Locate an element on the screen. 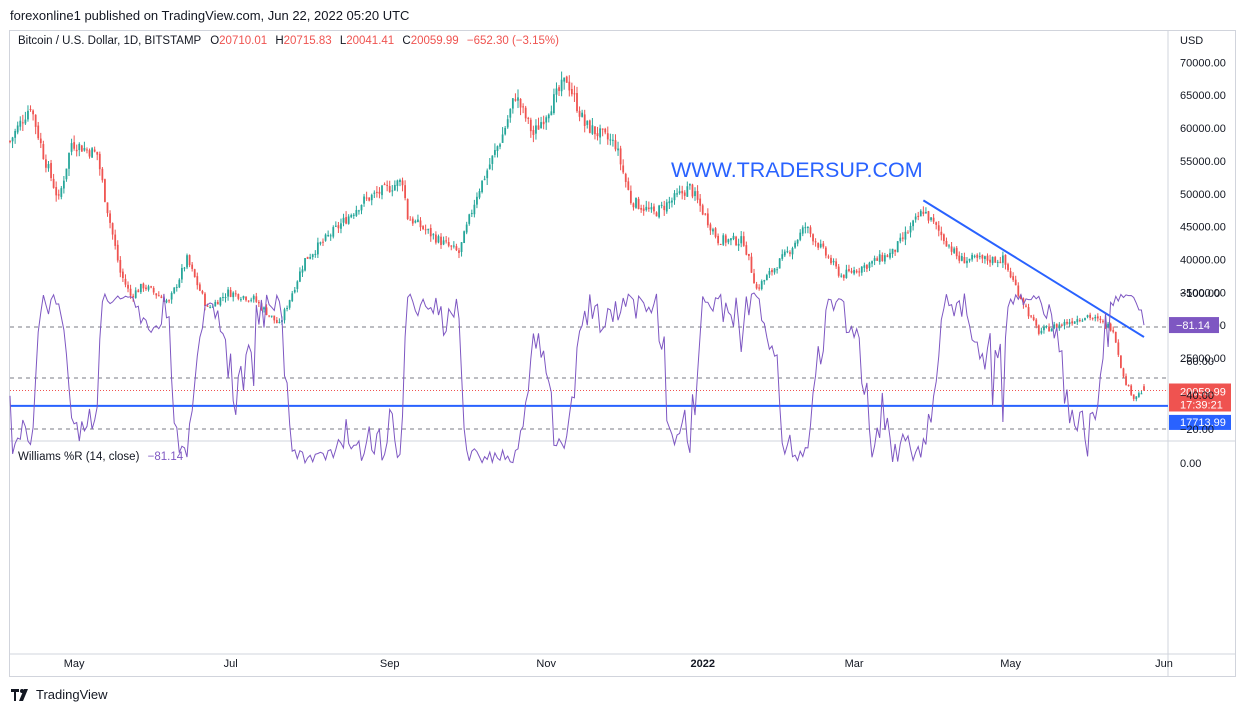 The image size is (1246, 713). price-axis-tick: 55000.00 is located at coordinates (1203, 162).